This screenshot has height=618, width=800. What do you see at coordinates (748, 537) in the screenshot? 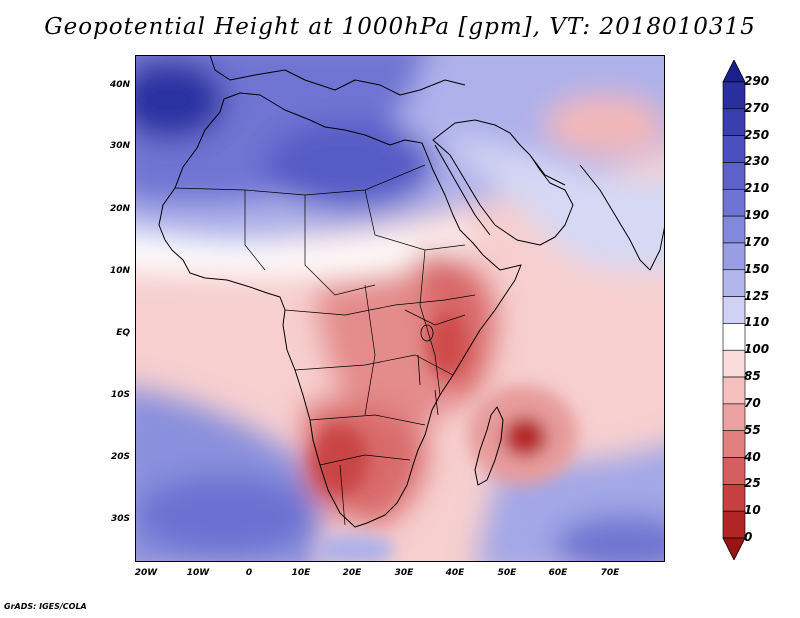
I see `colorbar-label: 0` at bounding box center [748, 537].